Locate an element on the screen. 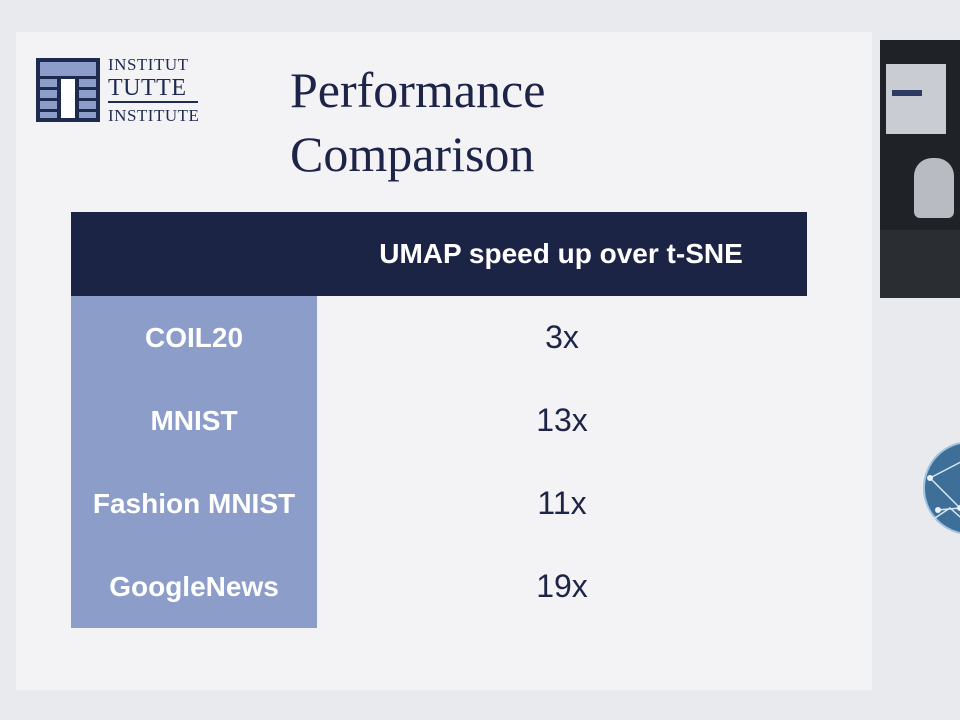 The image size is (960, 720). speedup-cell: 13x is located at coordinates (562, 420).